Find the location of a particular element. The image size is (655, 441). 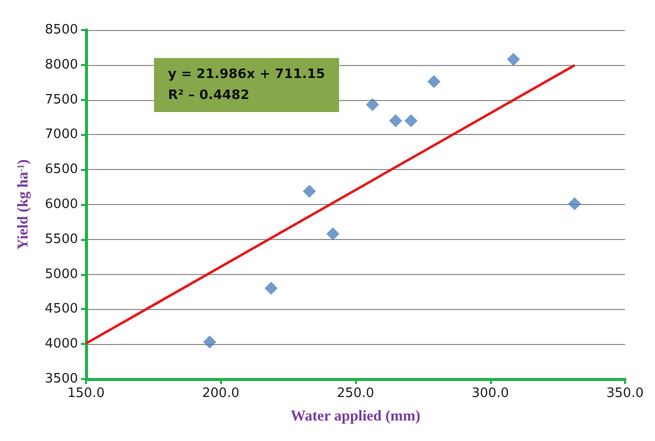

y-axis-title: Yield (kg ha-1) is located at coordinates (24, 204).